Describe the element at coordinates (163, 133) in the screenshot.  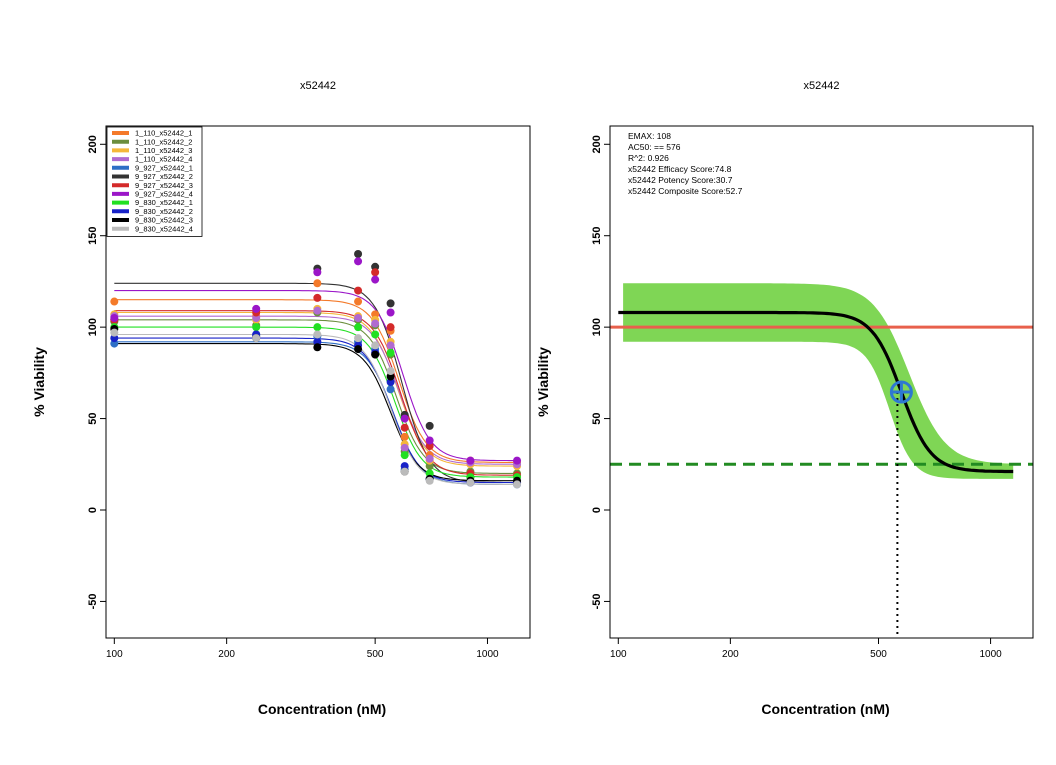
I see `legend-label: 1_110_x52442_1` at that location.